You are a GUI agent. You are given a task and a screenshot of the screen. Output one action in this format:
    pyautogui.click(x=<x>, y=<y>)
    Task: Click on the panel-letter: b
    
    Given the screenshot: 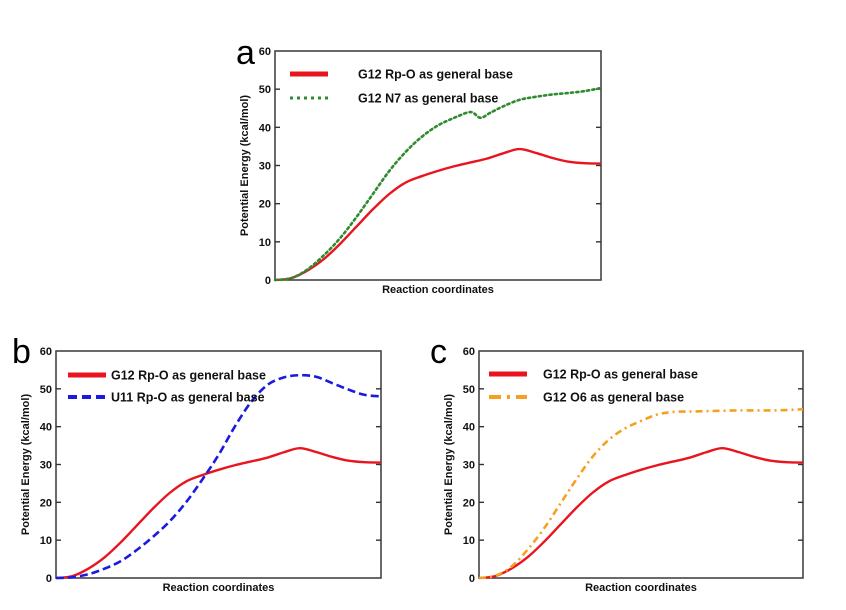 What is the action you would take?
    pyautogui.click(x=21, y=352)
    